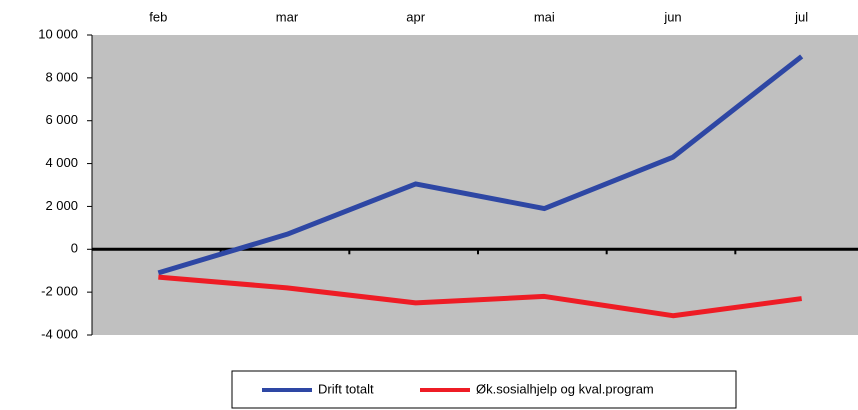 The width and height of the screenshot is (858, 410). I want to click on x-tick-label: jul, so click(801, 16).